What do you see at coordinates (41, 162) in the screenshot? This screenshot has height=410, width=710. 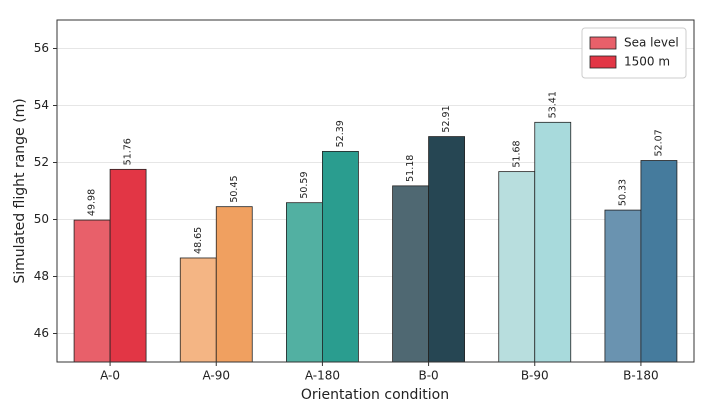 I see `y-tick-label: 52` at bounding box center [41, 162].